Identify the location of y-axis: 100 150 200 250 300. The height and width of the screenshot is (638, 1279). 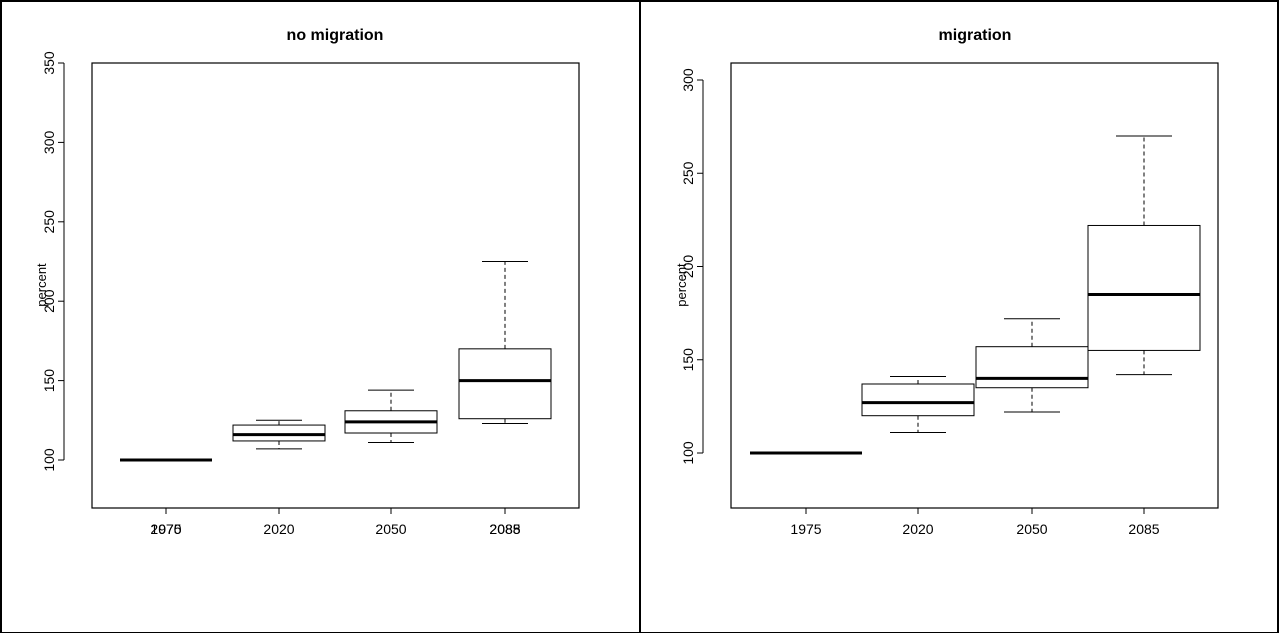
(692, 266).